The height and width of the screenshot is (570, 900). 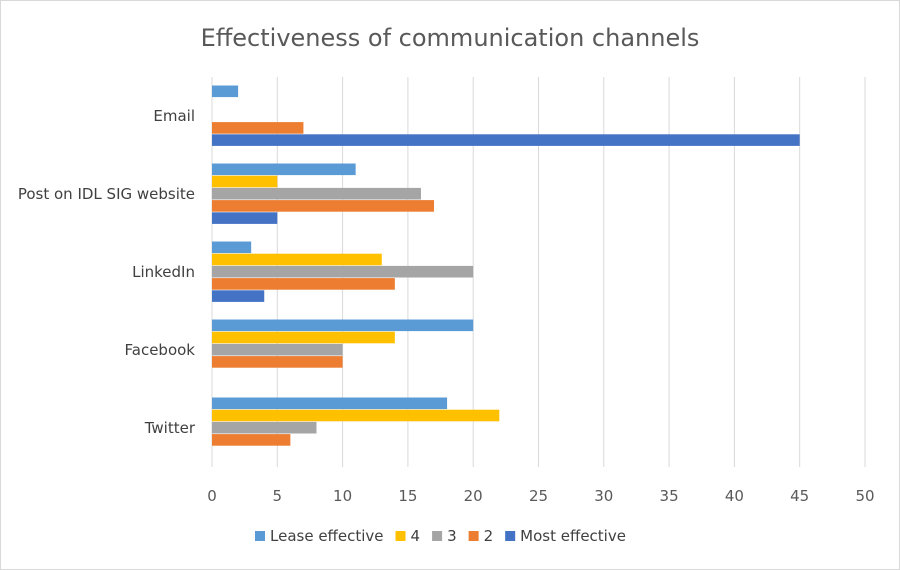 I want to click on x-tick-label: 35, so click(x=669, y=496).